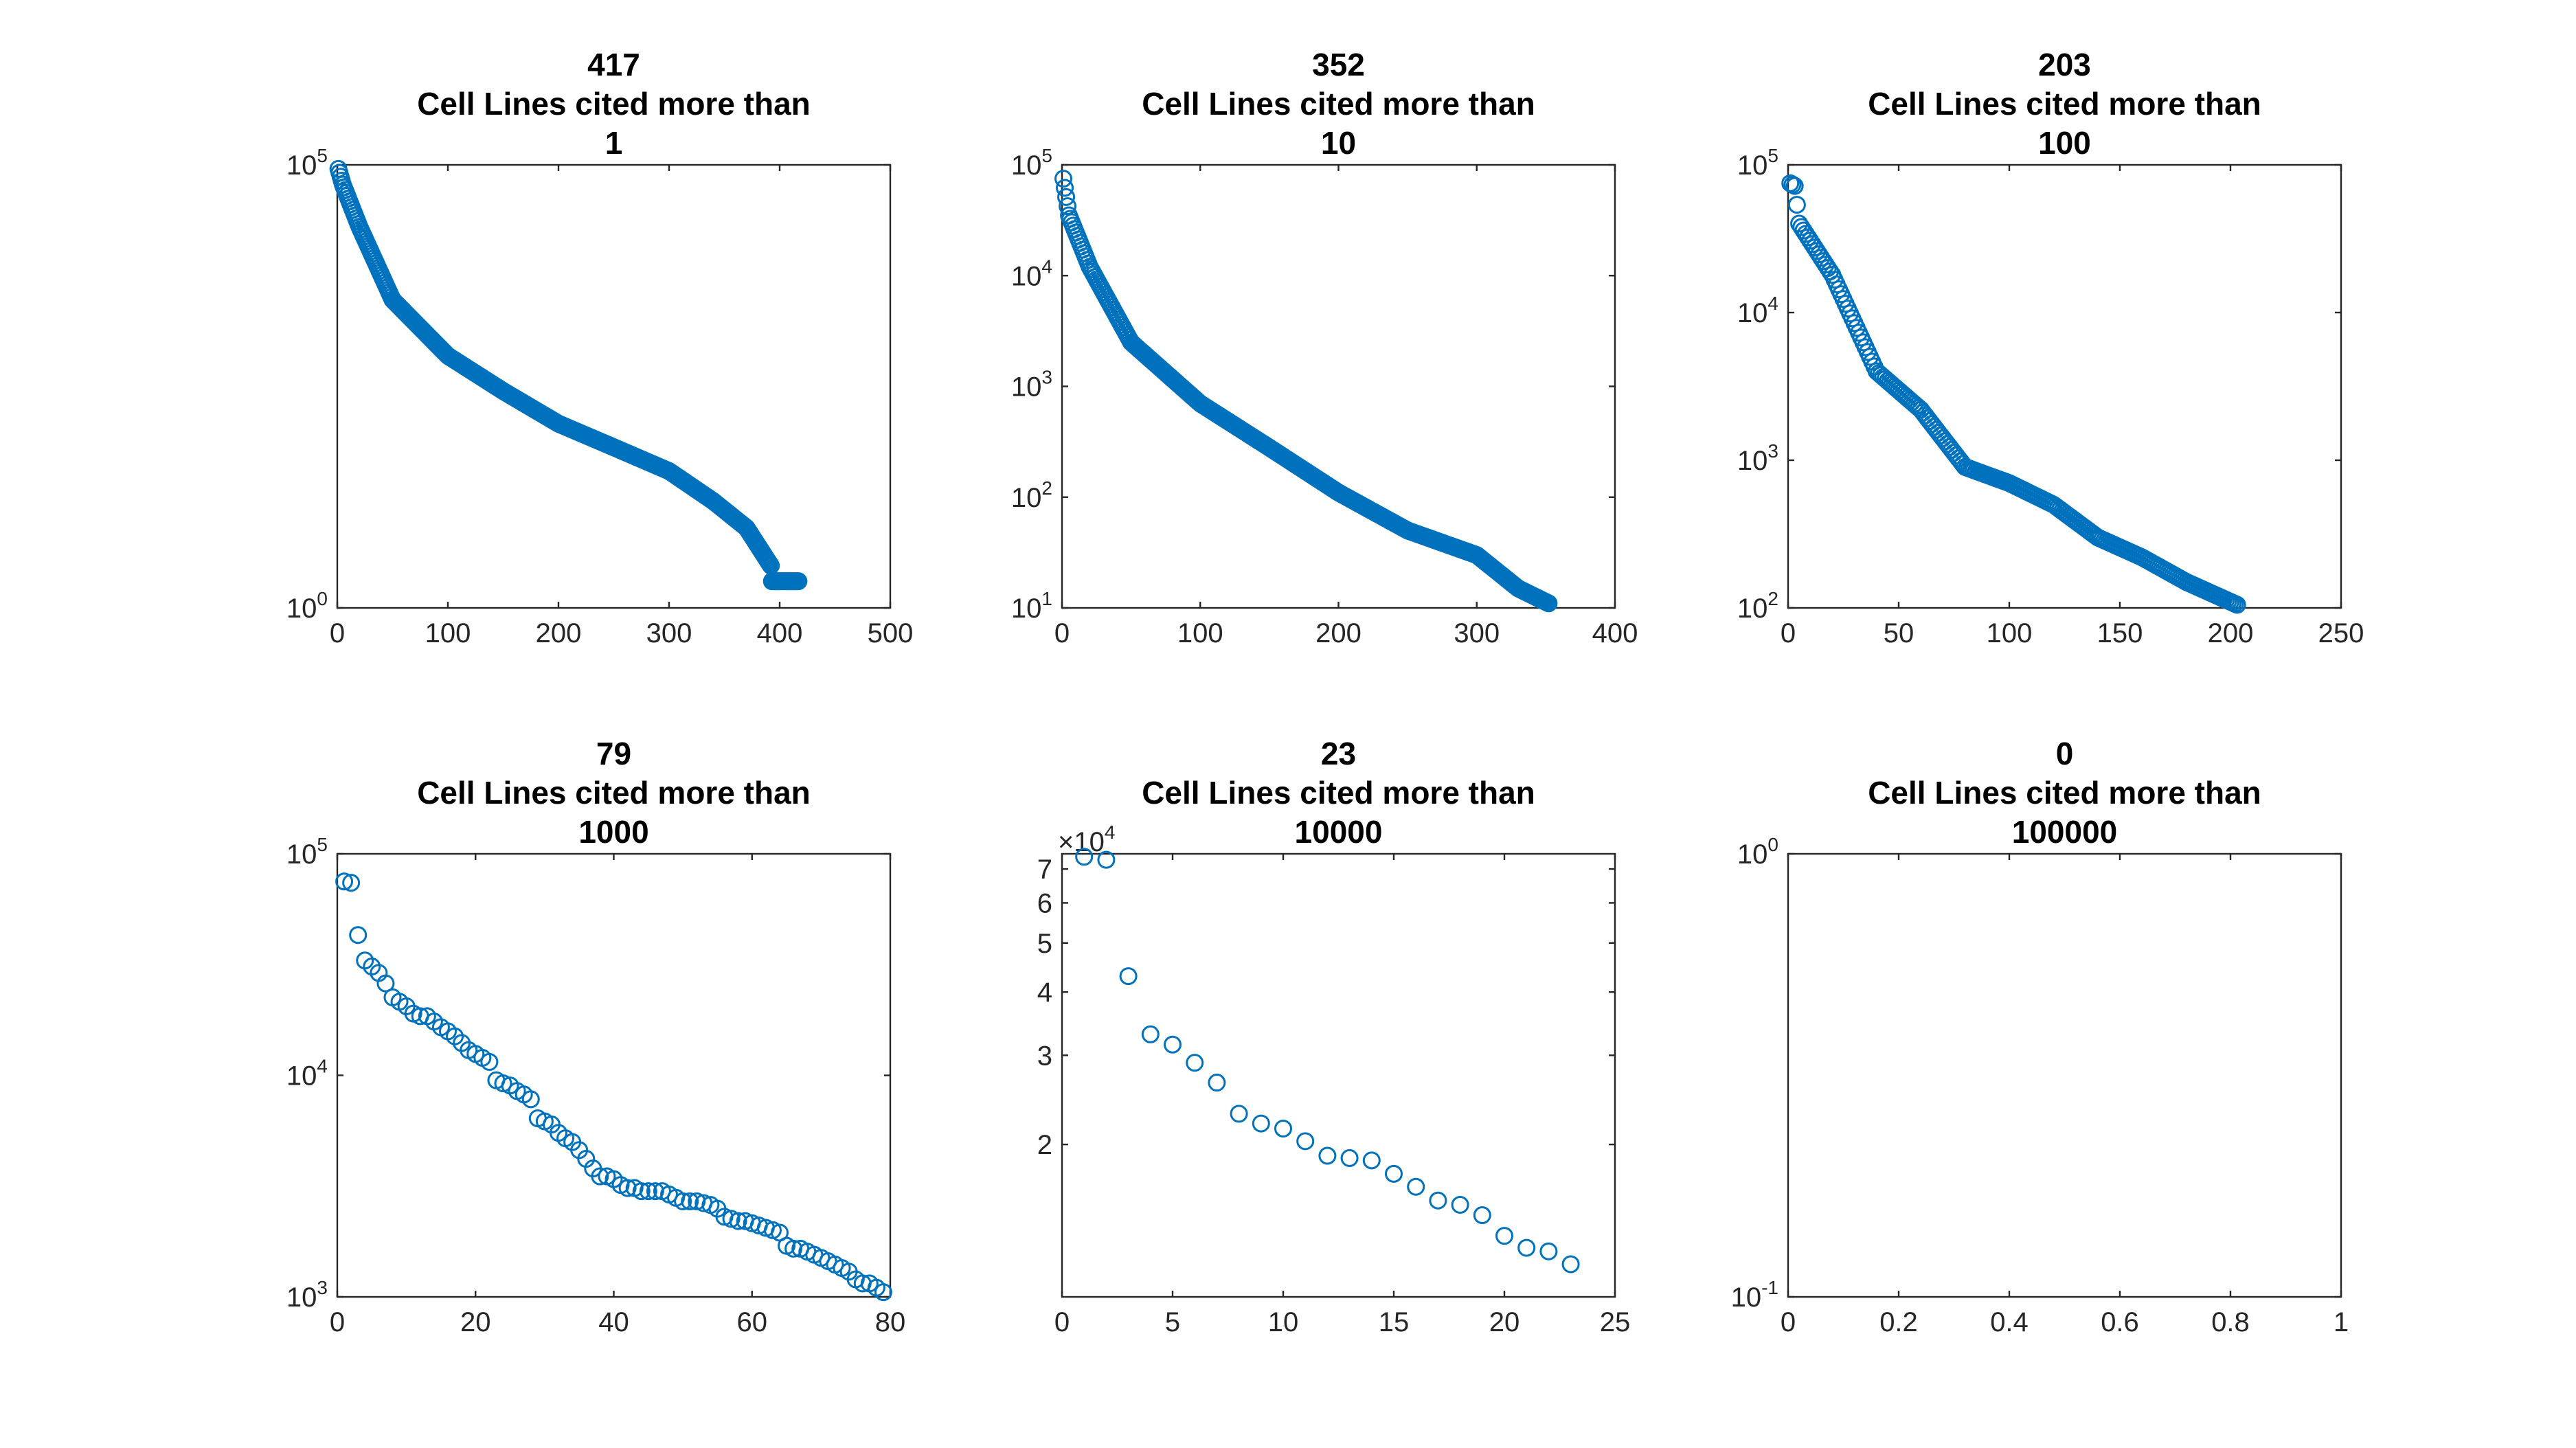 The width and height of the screenshot is (2576, 1448). I want to click on title-line-1: 79, so click(613, 753).